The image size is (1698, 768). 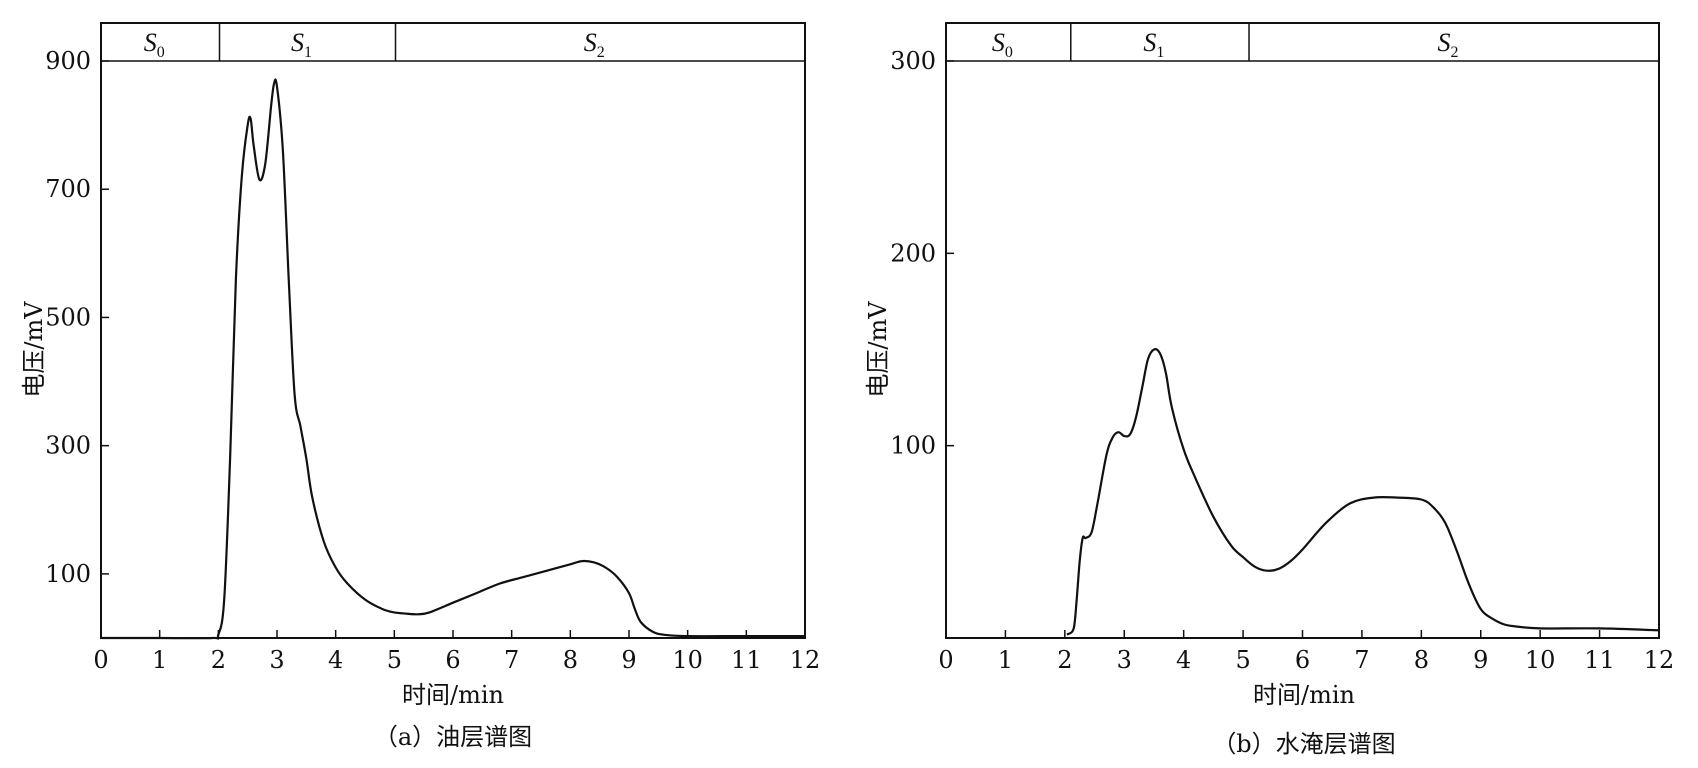 What do you see at coordinates (1303, 744) in the screenshot?
I see `figure-caption: （b）水淹层谱图` at bounding box center [1303, 744].